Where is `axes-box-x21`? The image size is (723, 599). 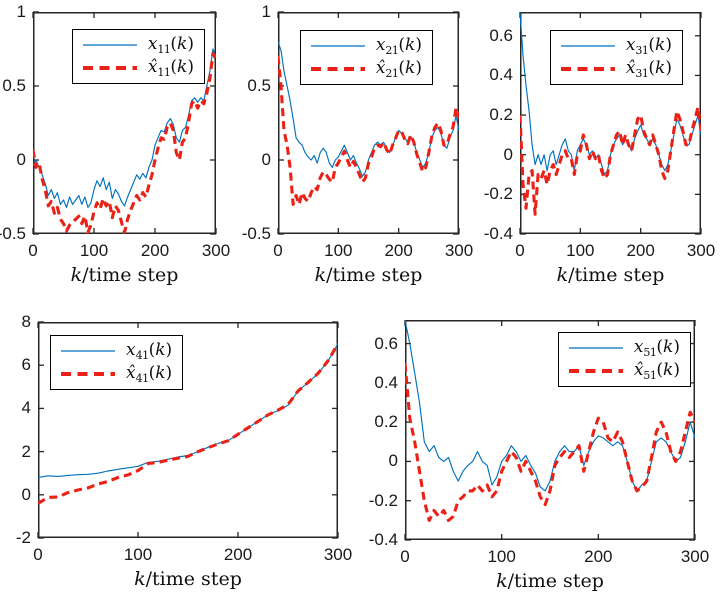 axes-box-x21 is located at coordinates (368, 123).